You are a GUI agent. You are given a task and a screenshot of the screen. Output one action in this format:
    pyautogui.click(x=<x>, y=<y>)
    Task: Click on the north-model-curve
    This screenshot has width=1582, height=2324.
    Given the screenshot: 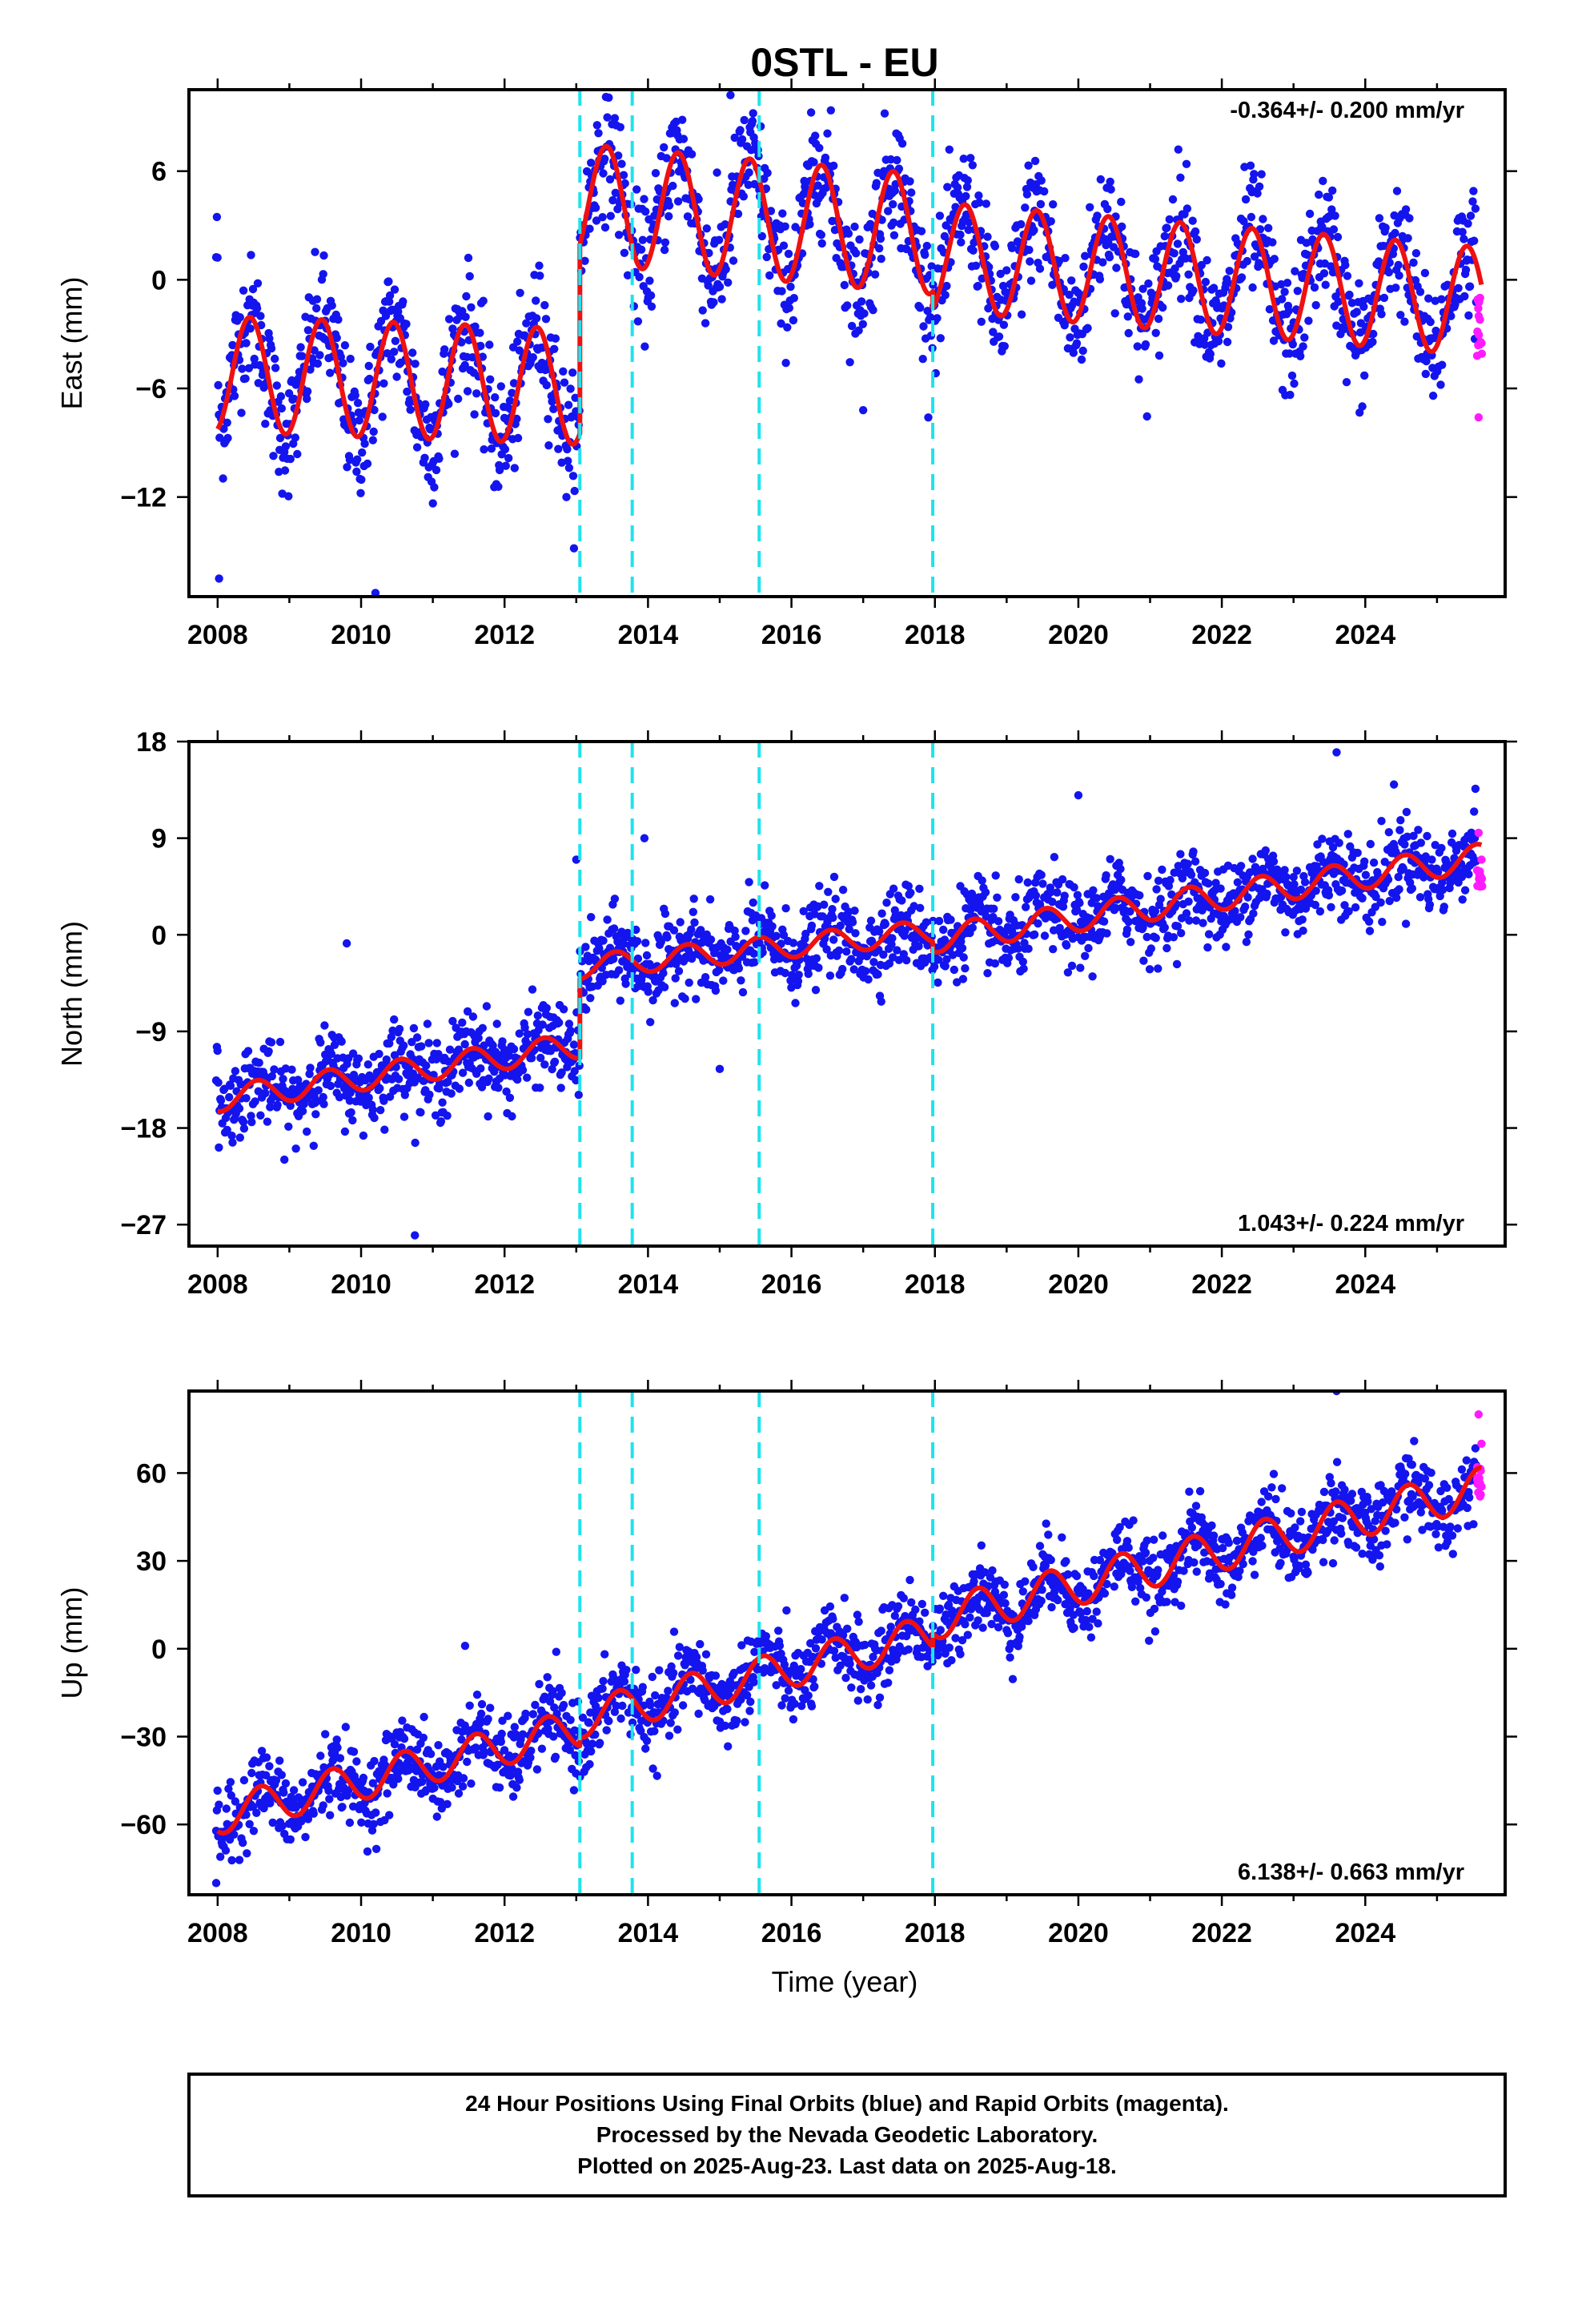 What is the action you would take?
    pyautogui.click(x=849, y=978)
    